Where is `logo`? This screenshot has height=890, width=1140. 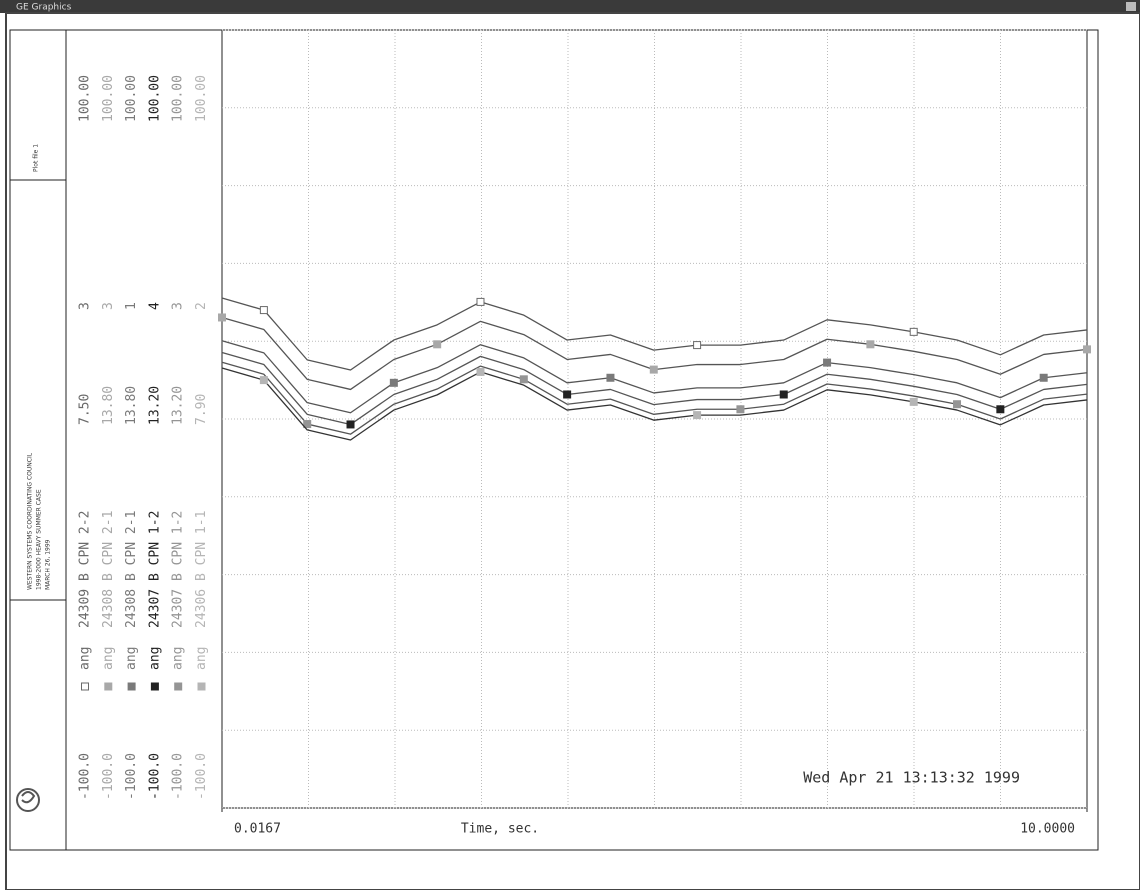
logo is located at coordinates (28, 800).